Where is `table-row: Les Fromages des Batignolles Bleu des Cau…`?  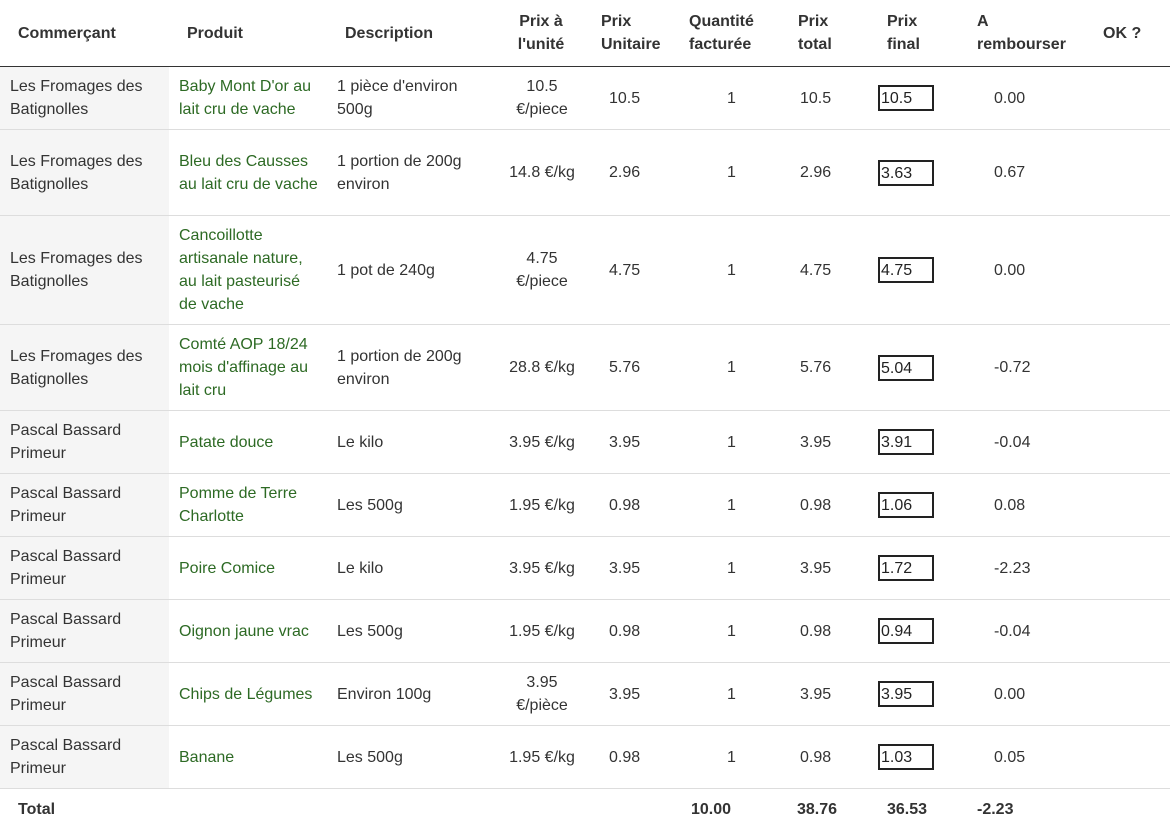
table-row: Les Fromages des Batignolles Bleu des Cau… is located at coordinates (585, 172).